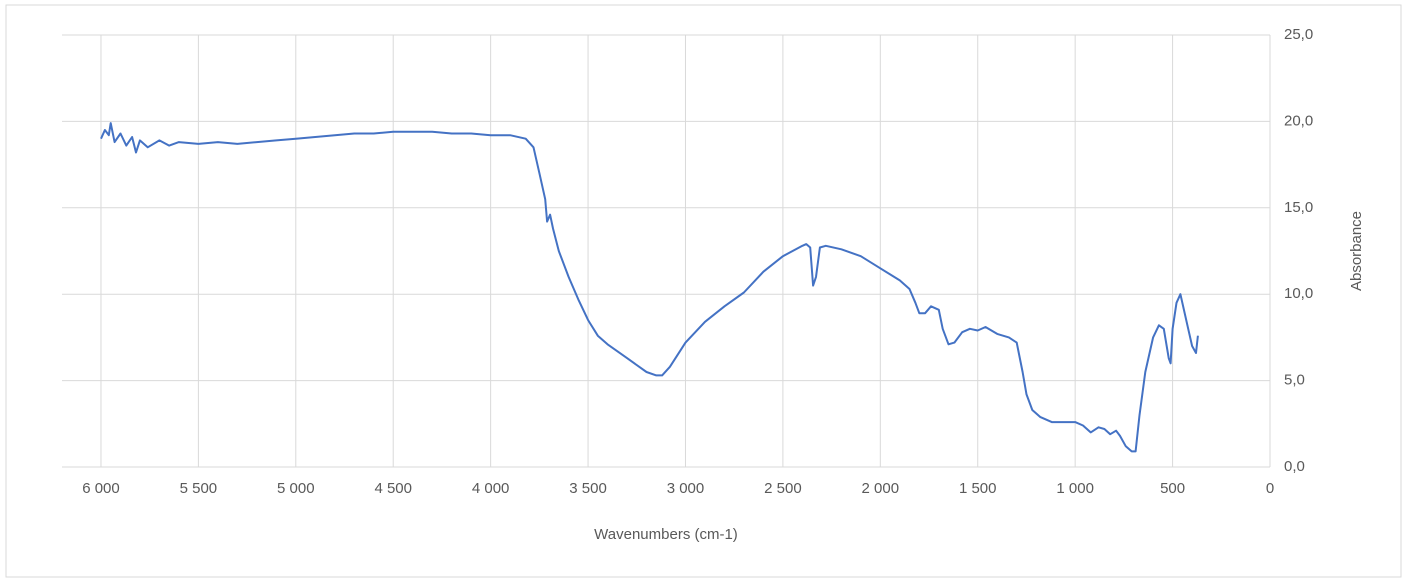 The image size is (1407, 581). What do you see at coordinates (978, 488) in the screenshot?
I see `x-tick-label: 1 500` at bounding box center [978, 488].